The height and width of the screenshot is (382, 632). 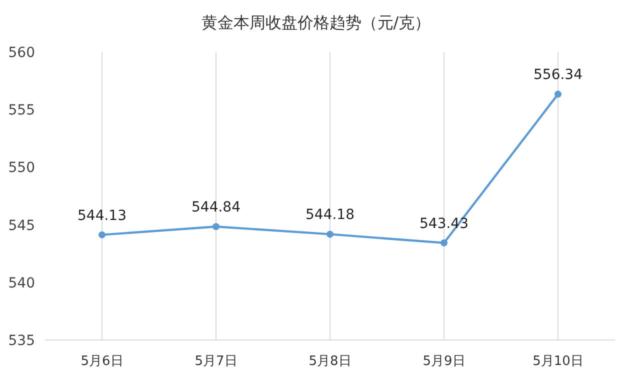 I want to click on y-tick-label: 555, so click(x=21, y=110).